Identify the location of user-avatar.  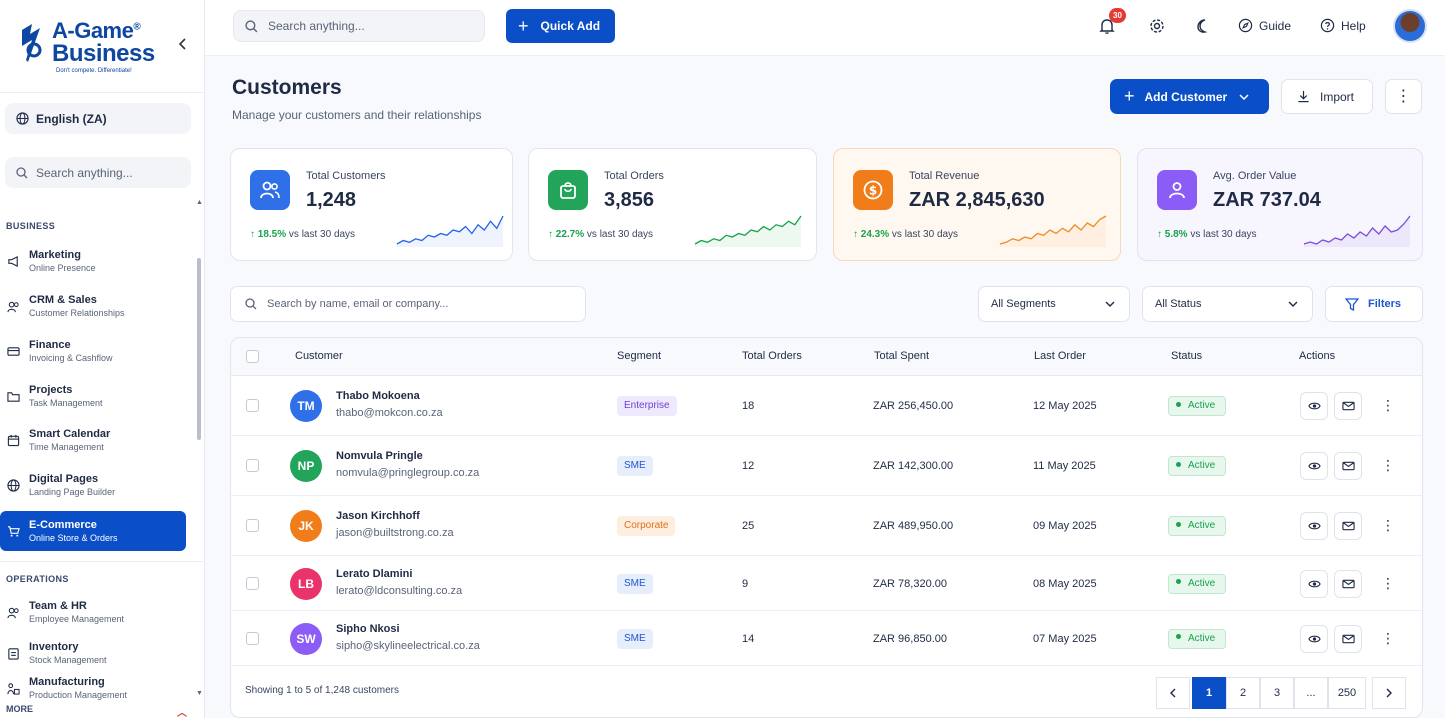
(1410, 26).